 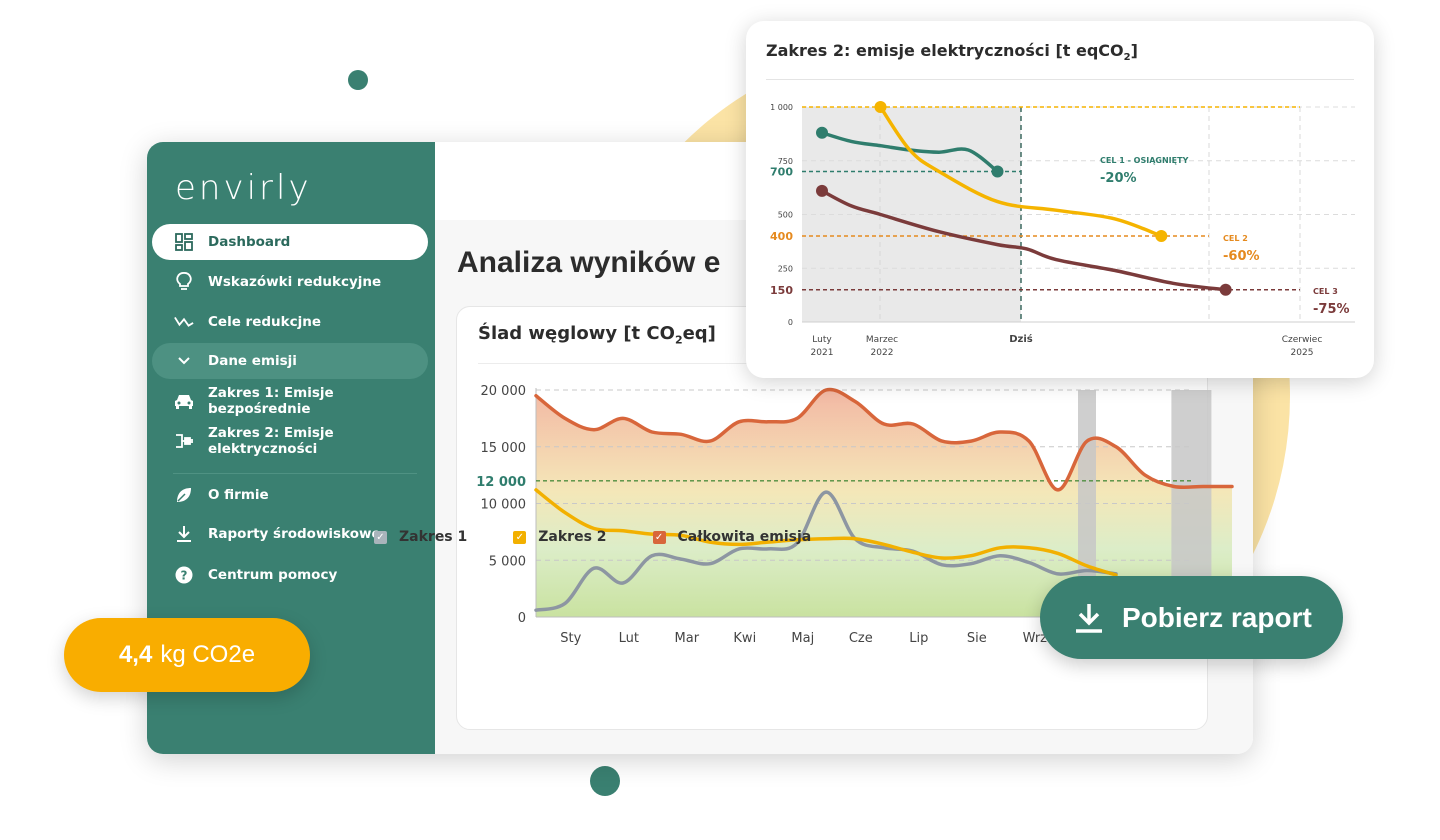 What do you see at coordinates (290, 495) in the screenshot?
I see `nav-item-o-firmie: O firmie` at bounding box center [290, 495].